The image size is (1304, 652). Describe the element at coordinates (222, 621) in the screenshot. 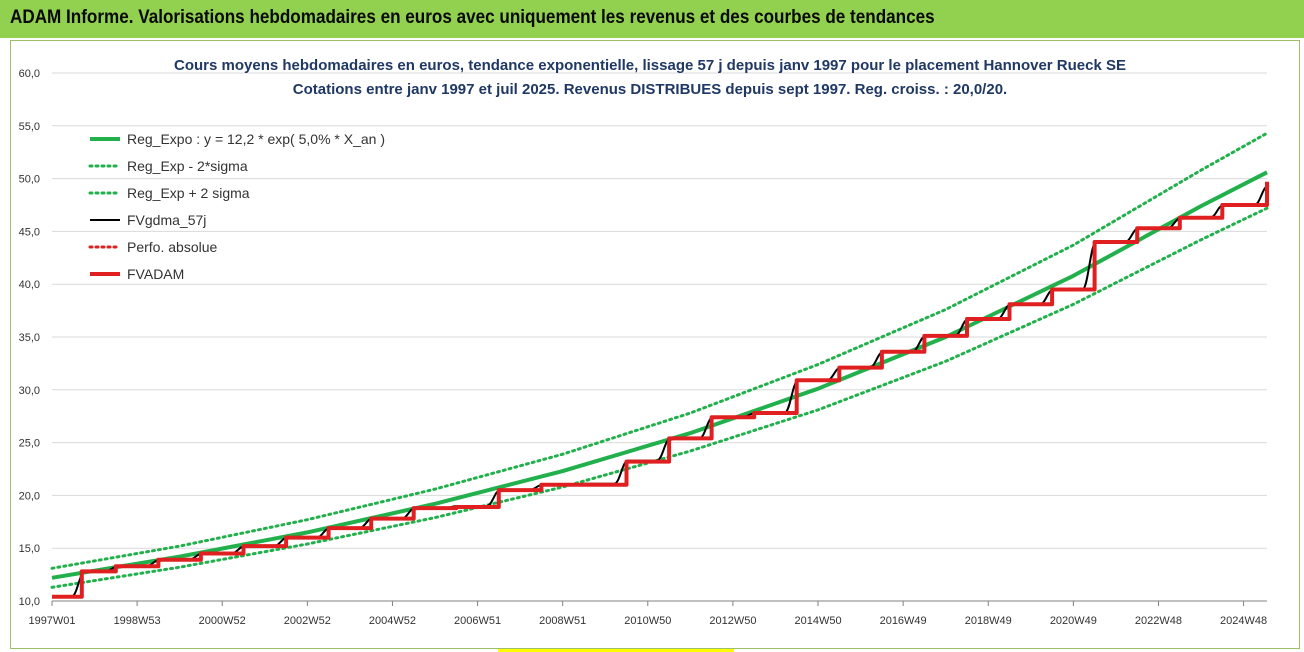

I see `x-tick-label: 2000W52` at that location.